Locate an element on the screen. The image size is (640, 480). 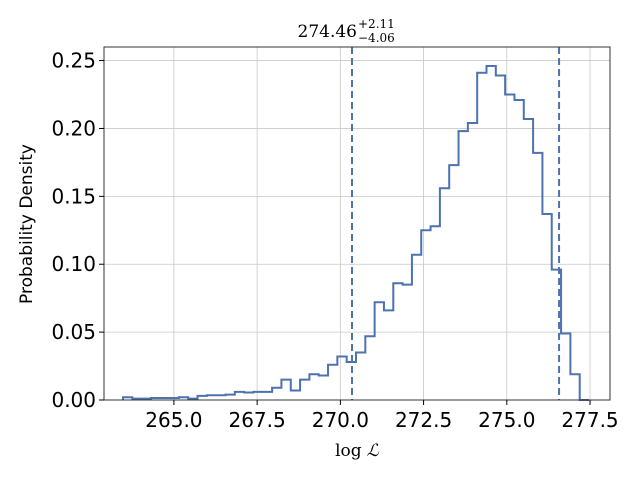
x-tick-label: 270.0 is located at coordinates (340, 420).